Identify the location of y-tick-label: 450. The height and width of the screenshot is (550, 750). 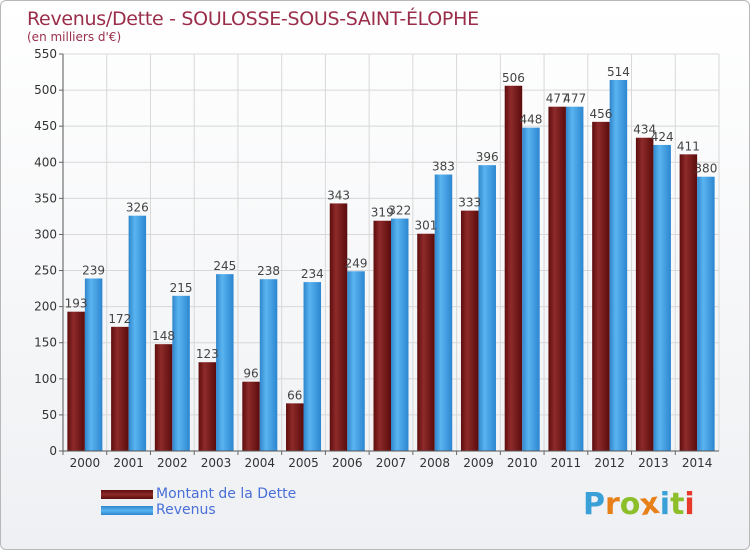
(45, 126).